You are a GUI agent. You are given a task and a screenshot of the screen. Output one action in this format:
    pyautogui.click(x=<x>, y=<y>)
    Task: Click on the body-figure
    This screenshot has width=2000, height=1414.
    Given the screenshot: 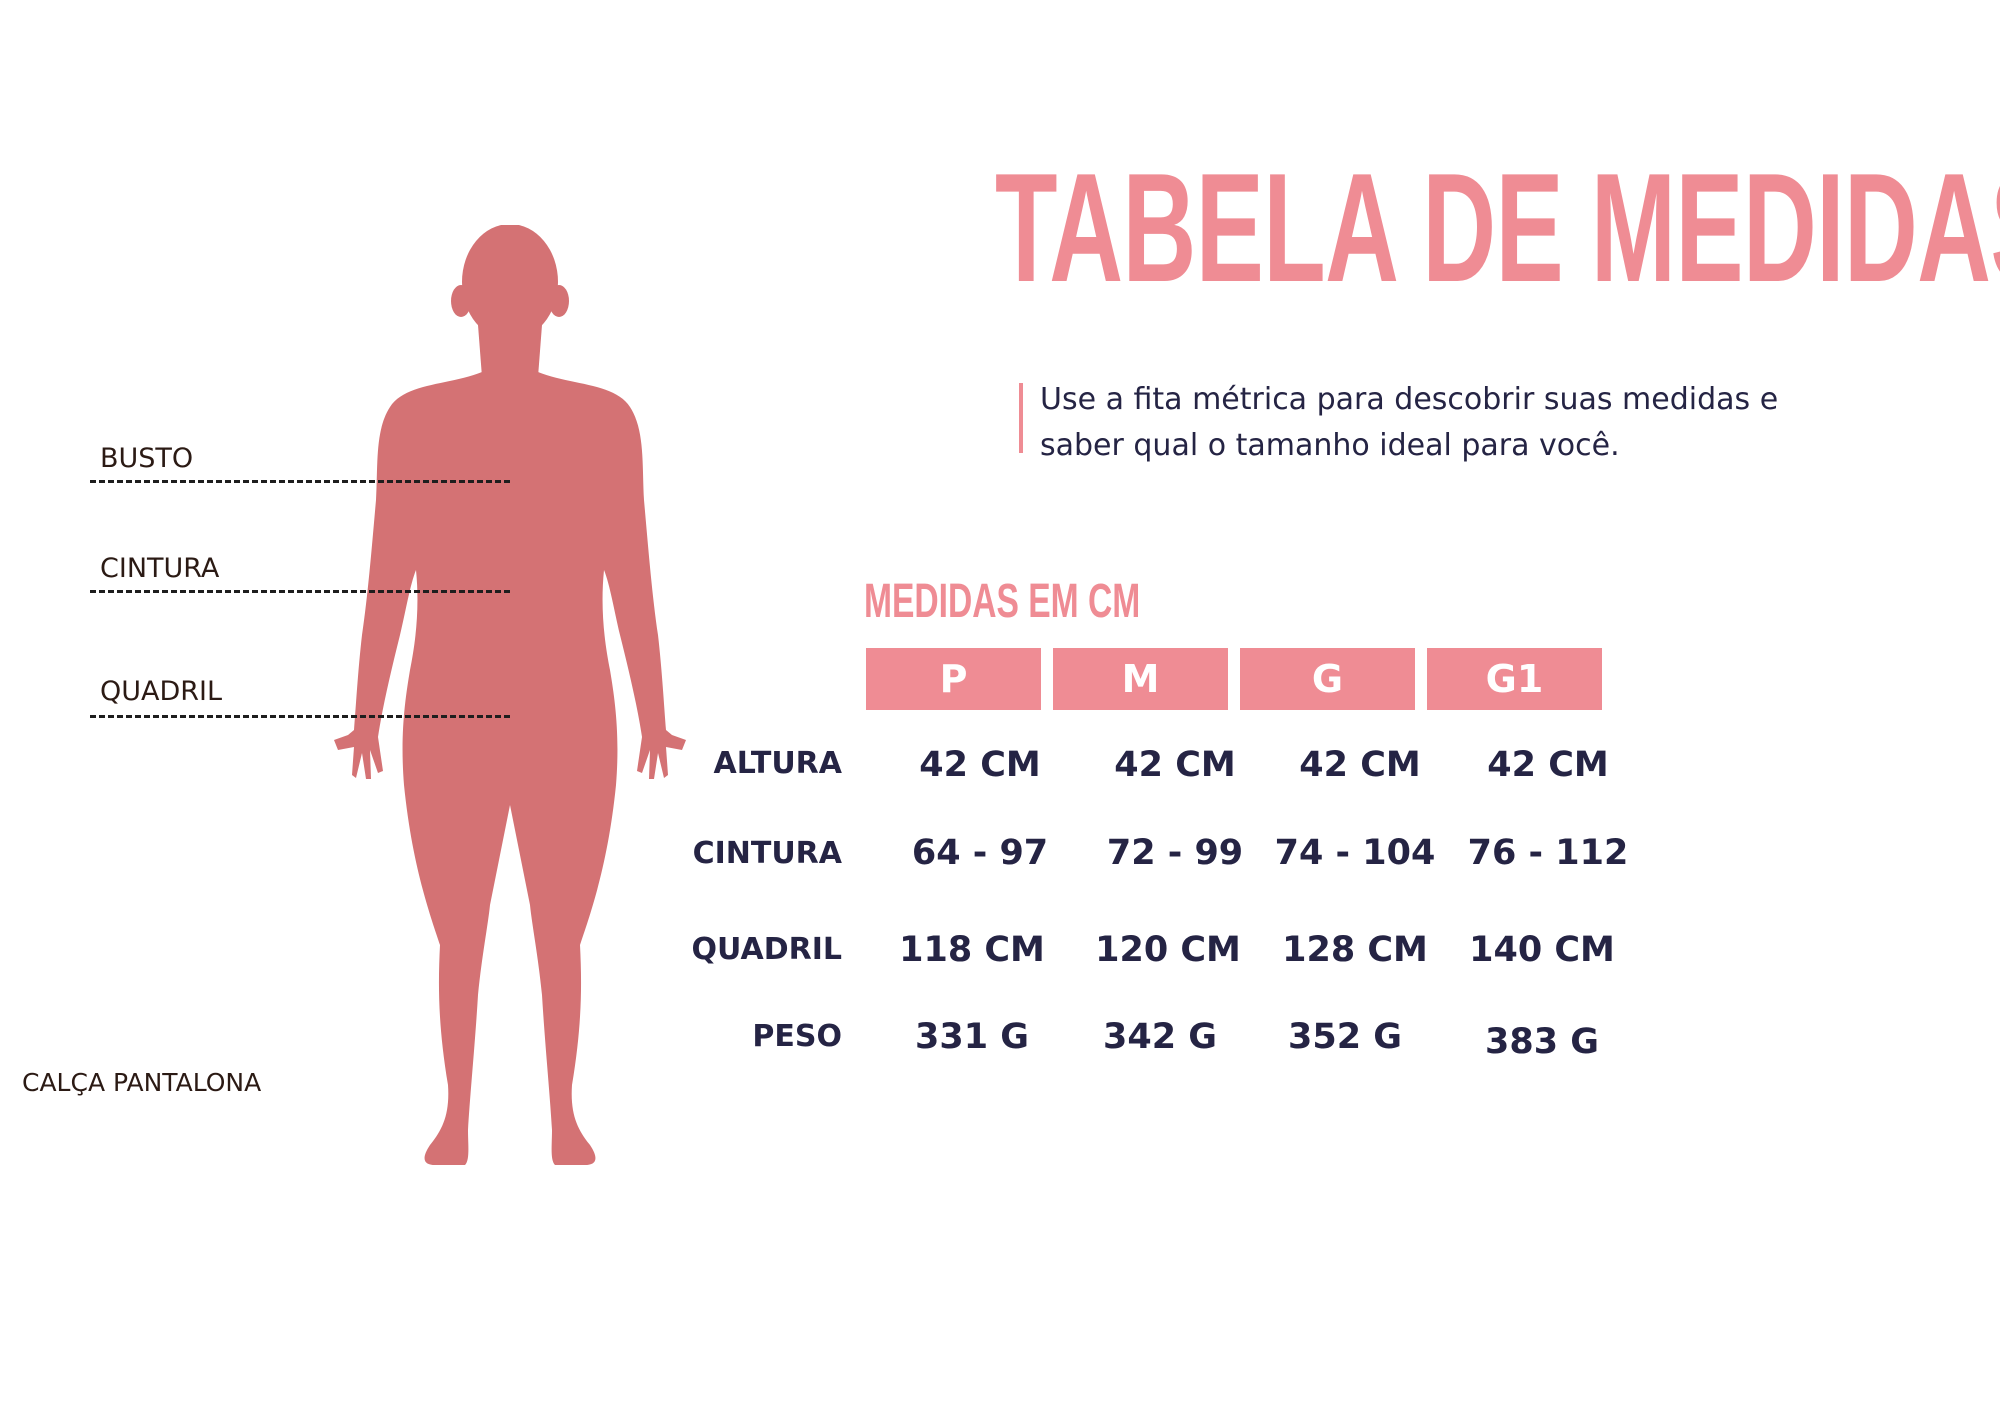 What is the action you would take?
    pyautogui.click(x=510, y=695)
    